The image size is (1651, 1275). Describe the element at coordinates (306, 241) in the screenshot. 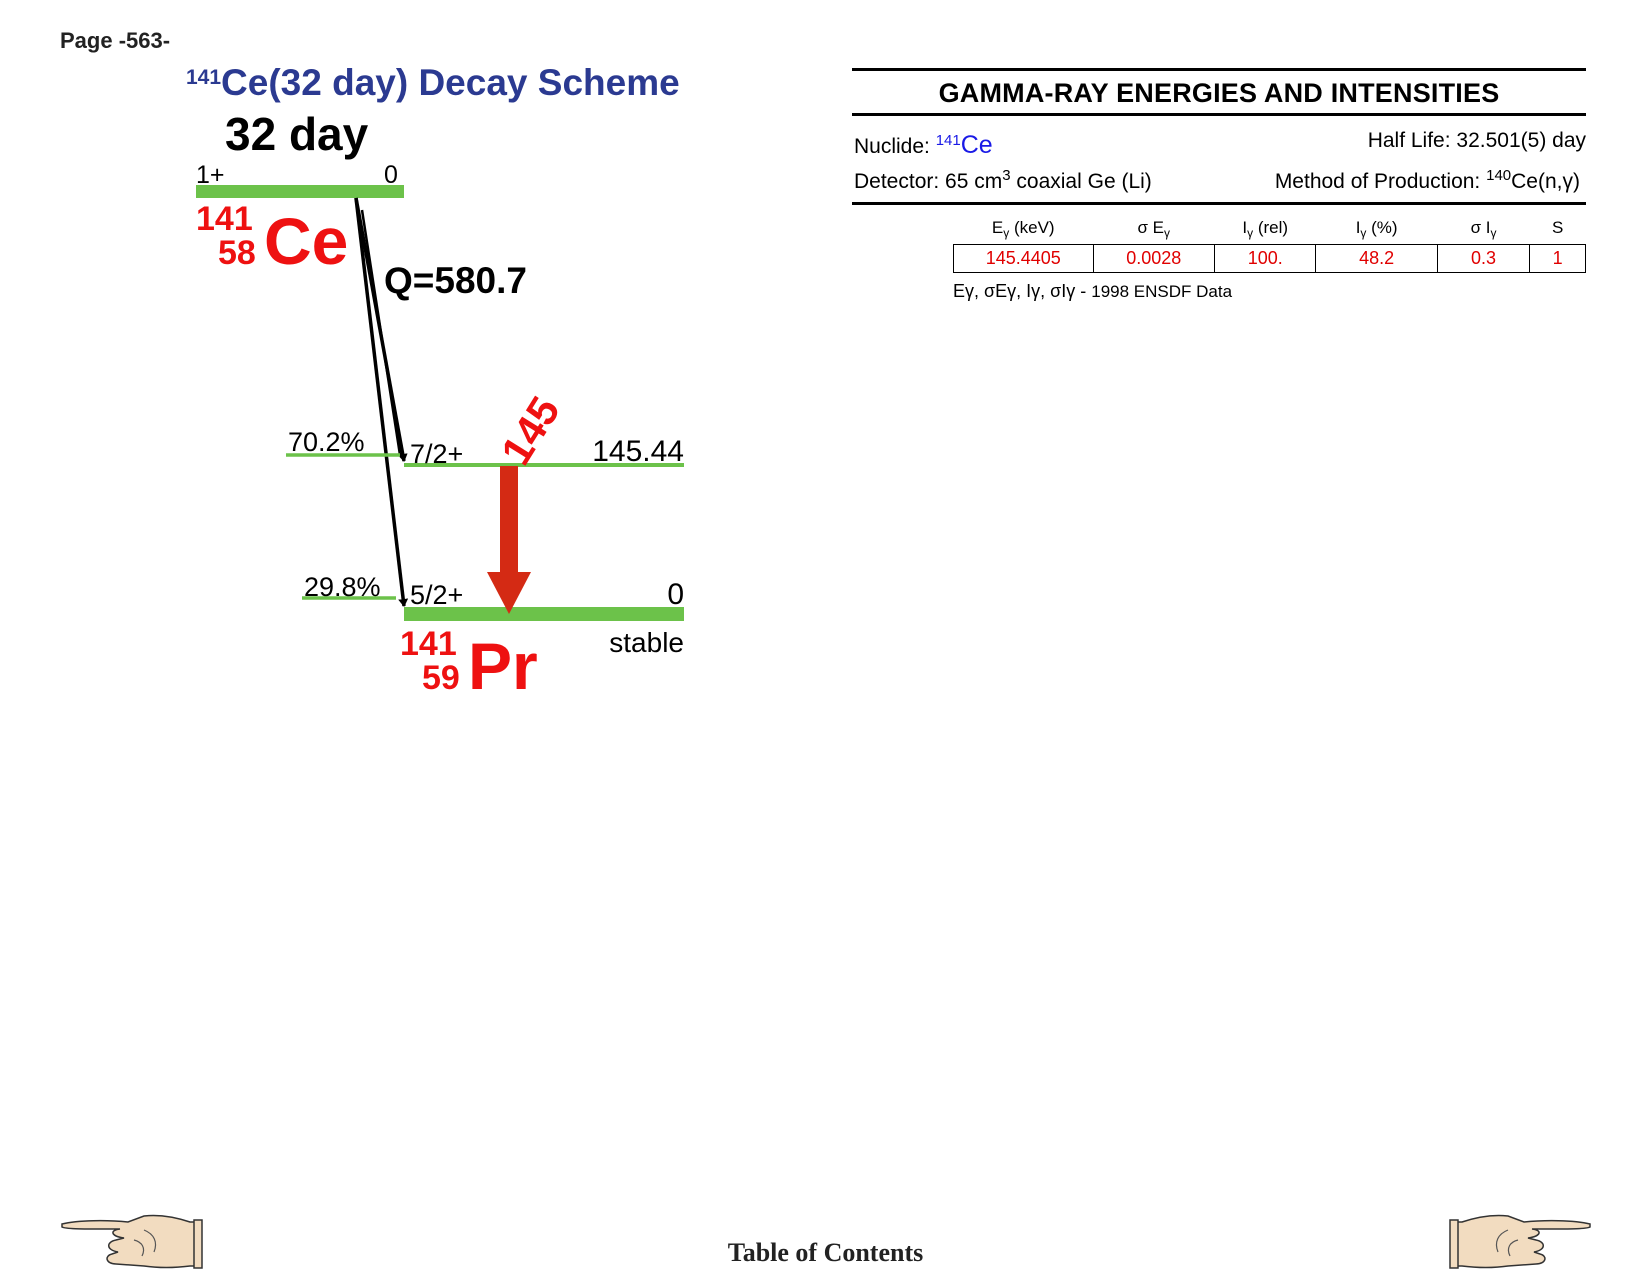

I see `parent-symbol: Ce` at that location.